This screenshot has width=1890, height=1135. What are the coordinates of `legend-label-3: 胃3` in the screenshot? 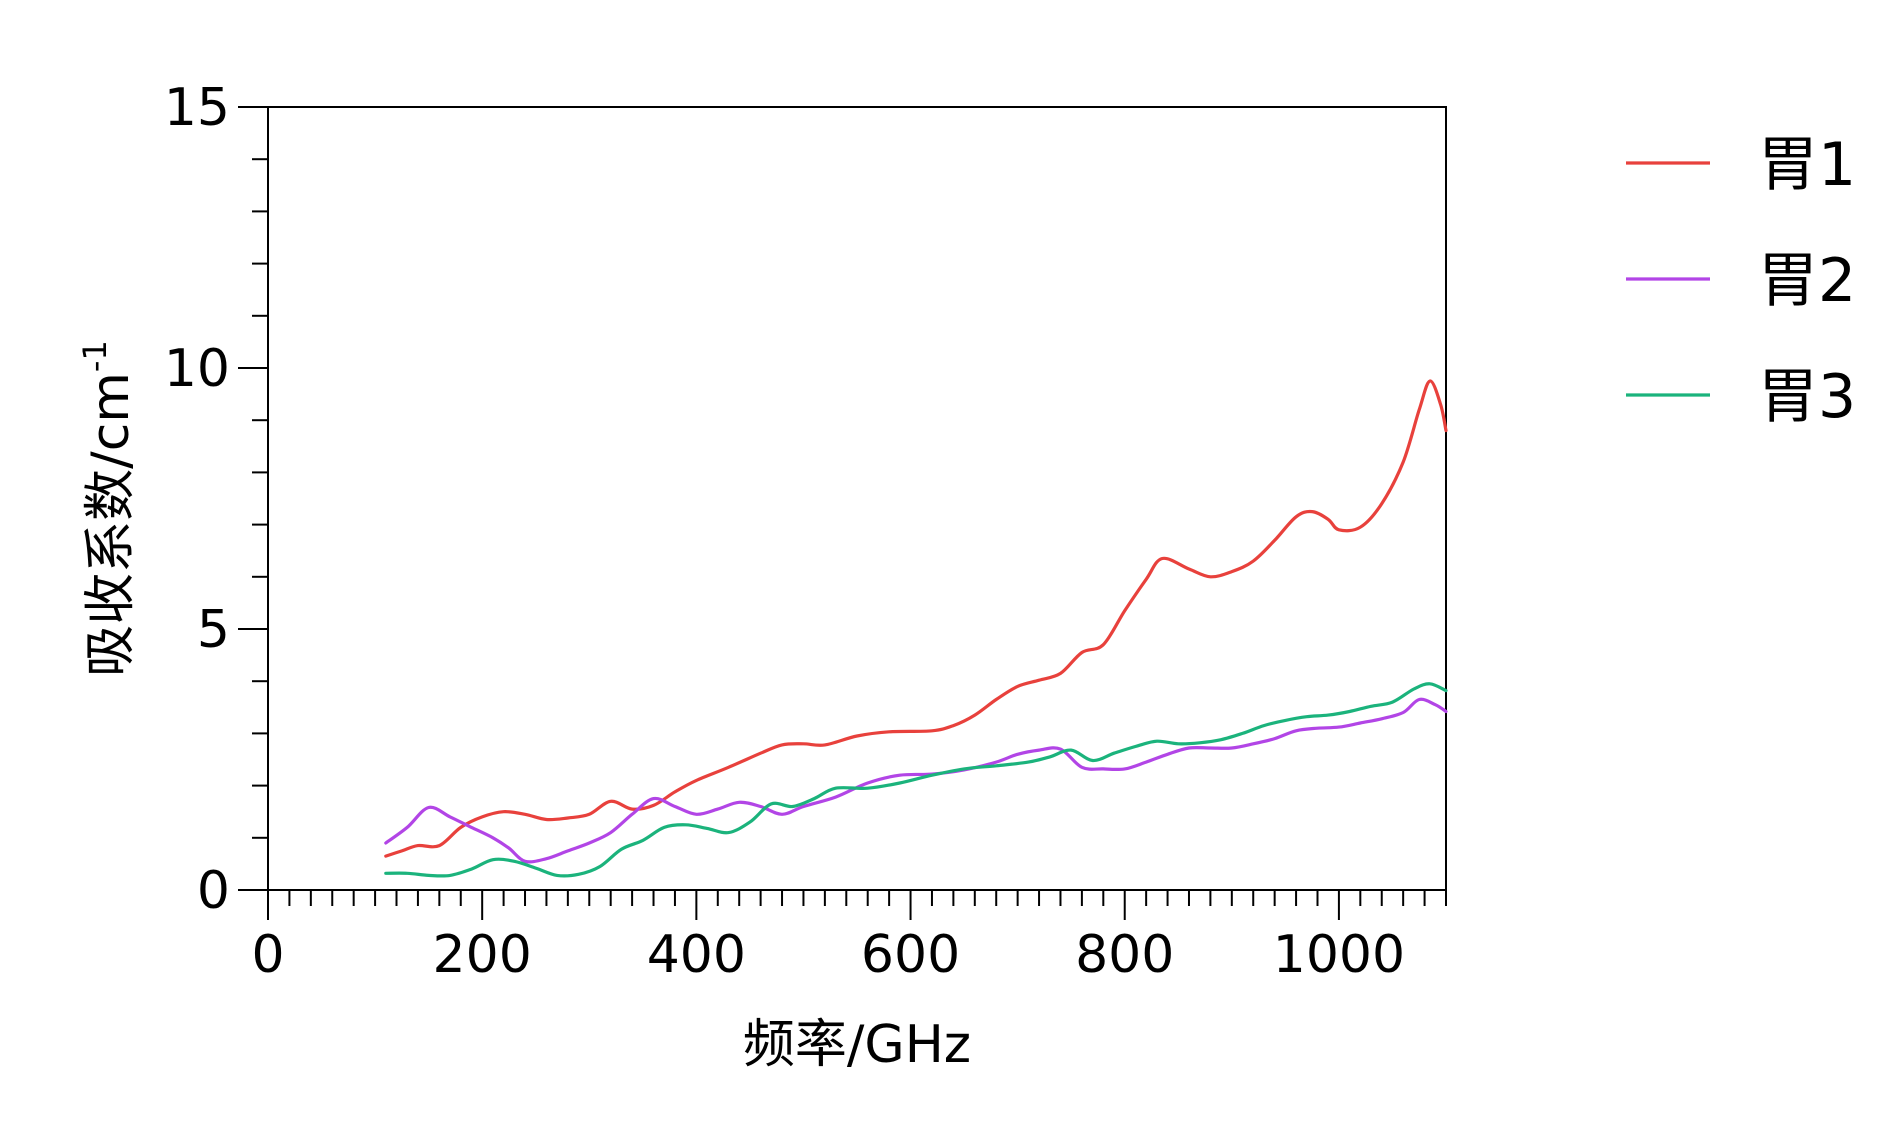 It's located at (1807, 397).